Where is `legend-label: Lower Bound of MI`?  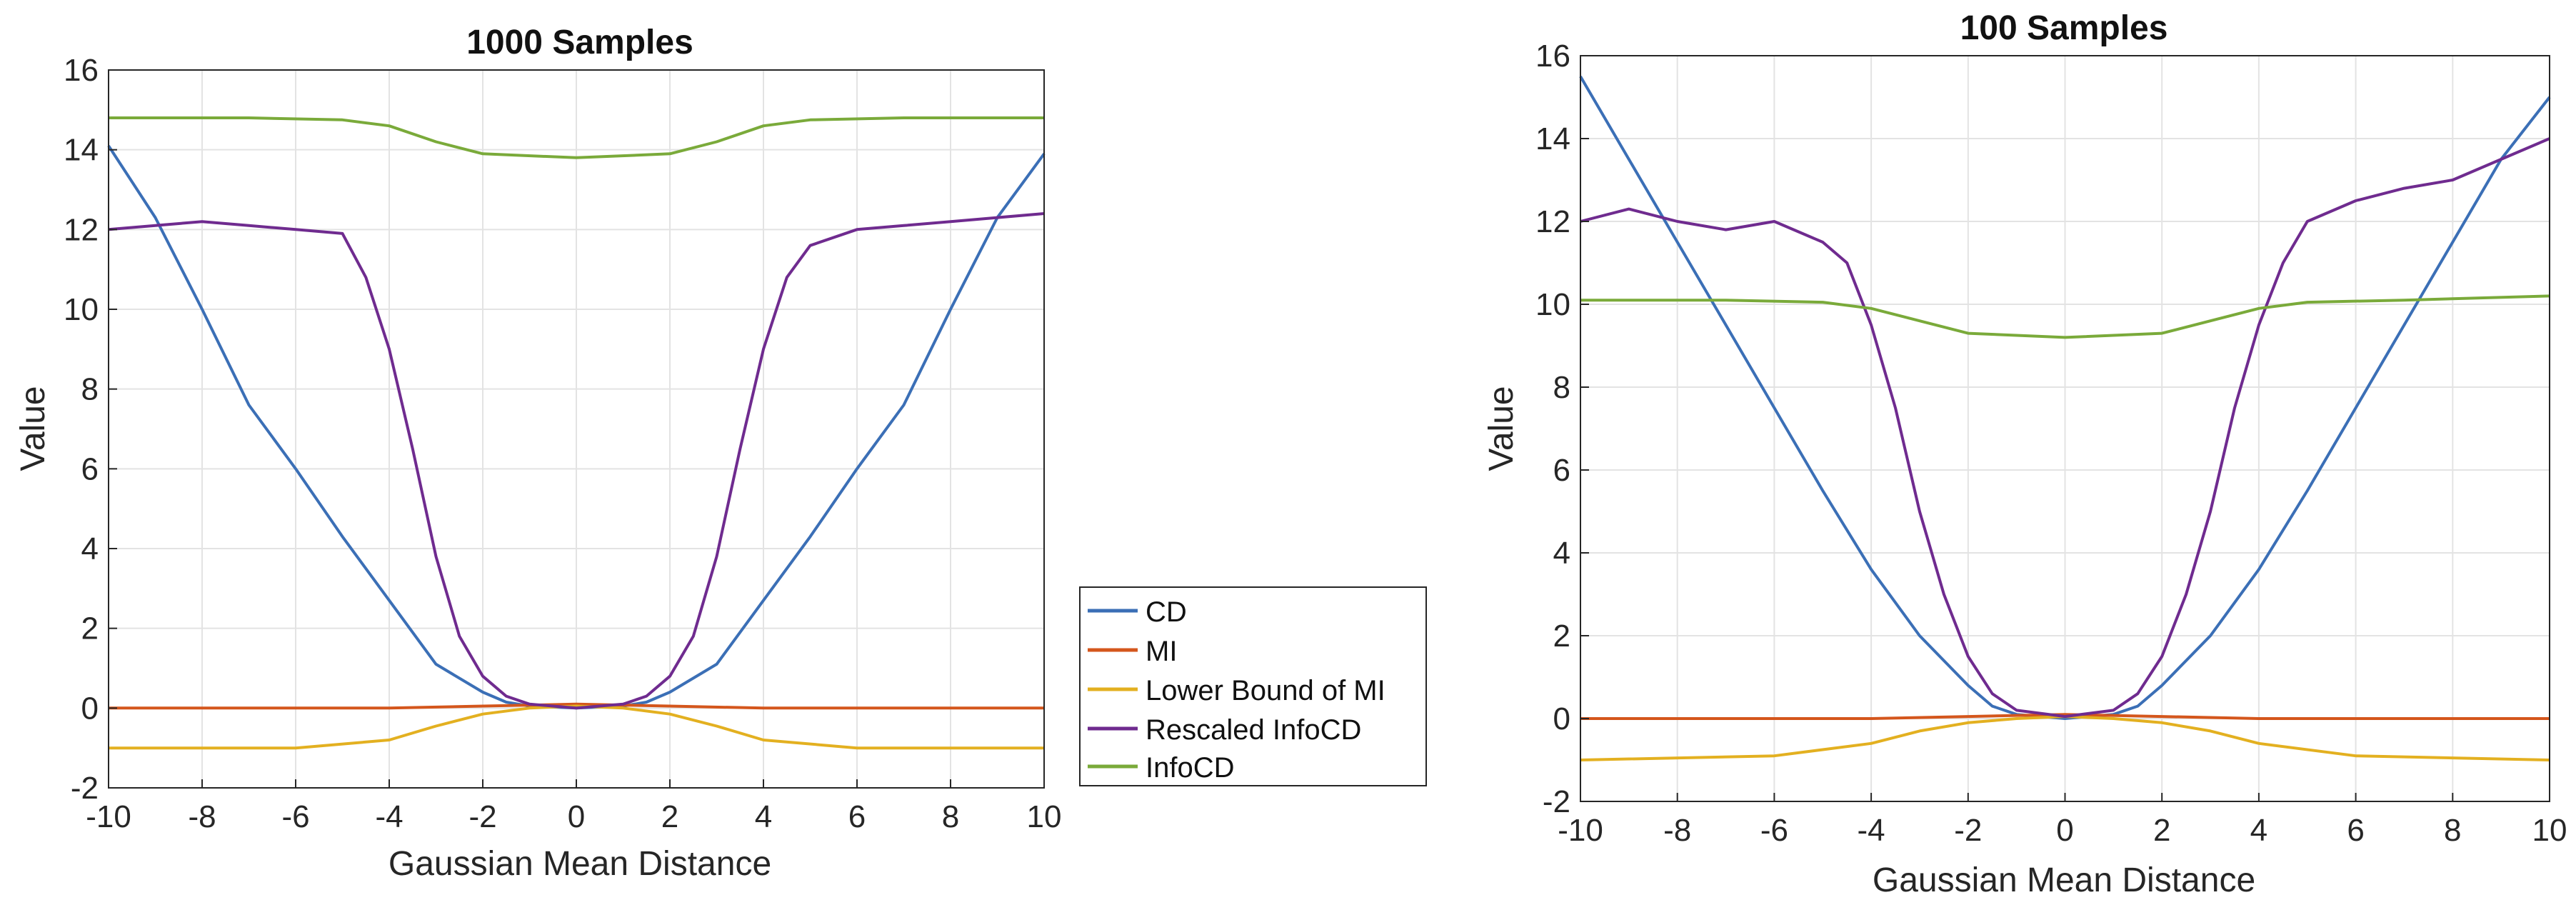 legend-label: Lower Bound of MI is located at coordinates (1265, 690).